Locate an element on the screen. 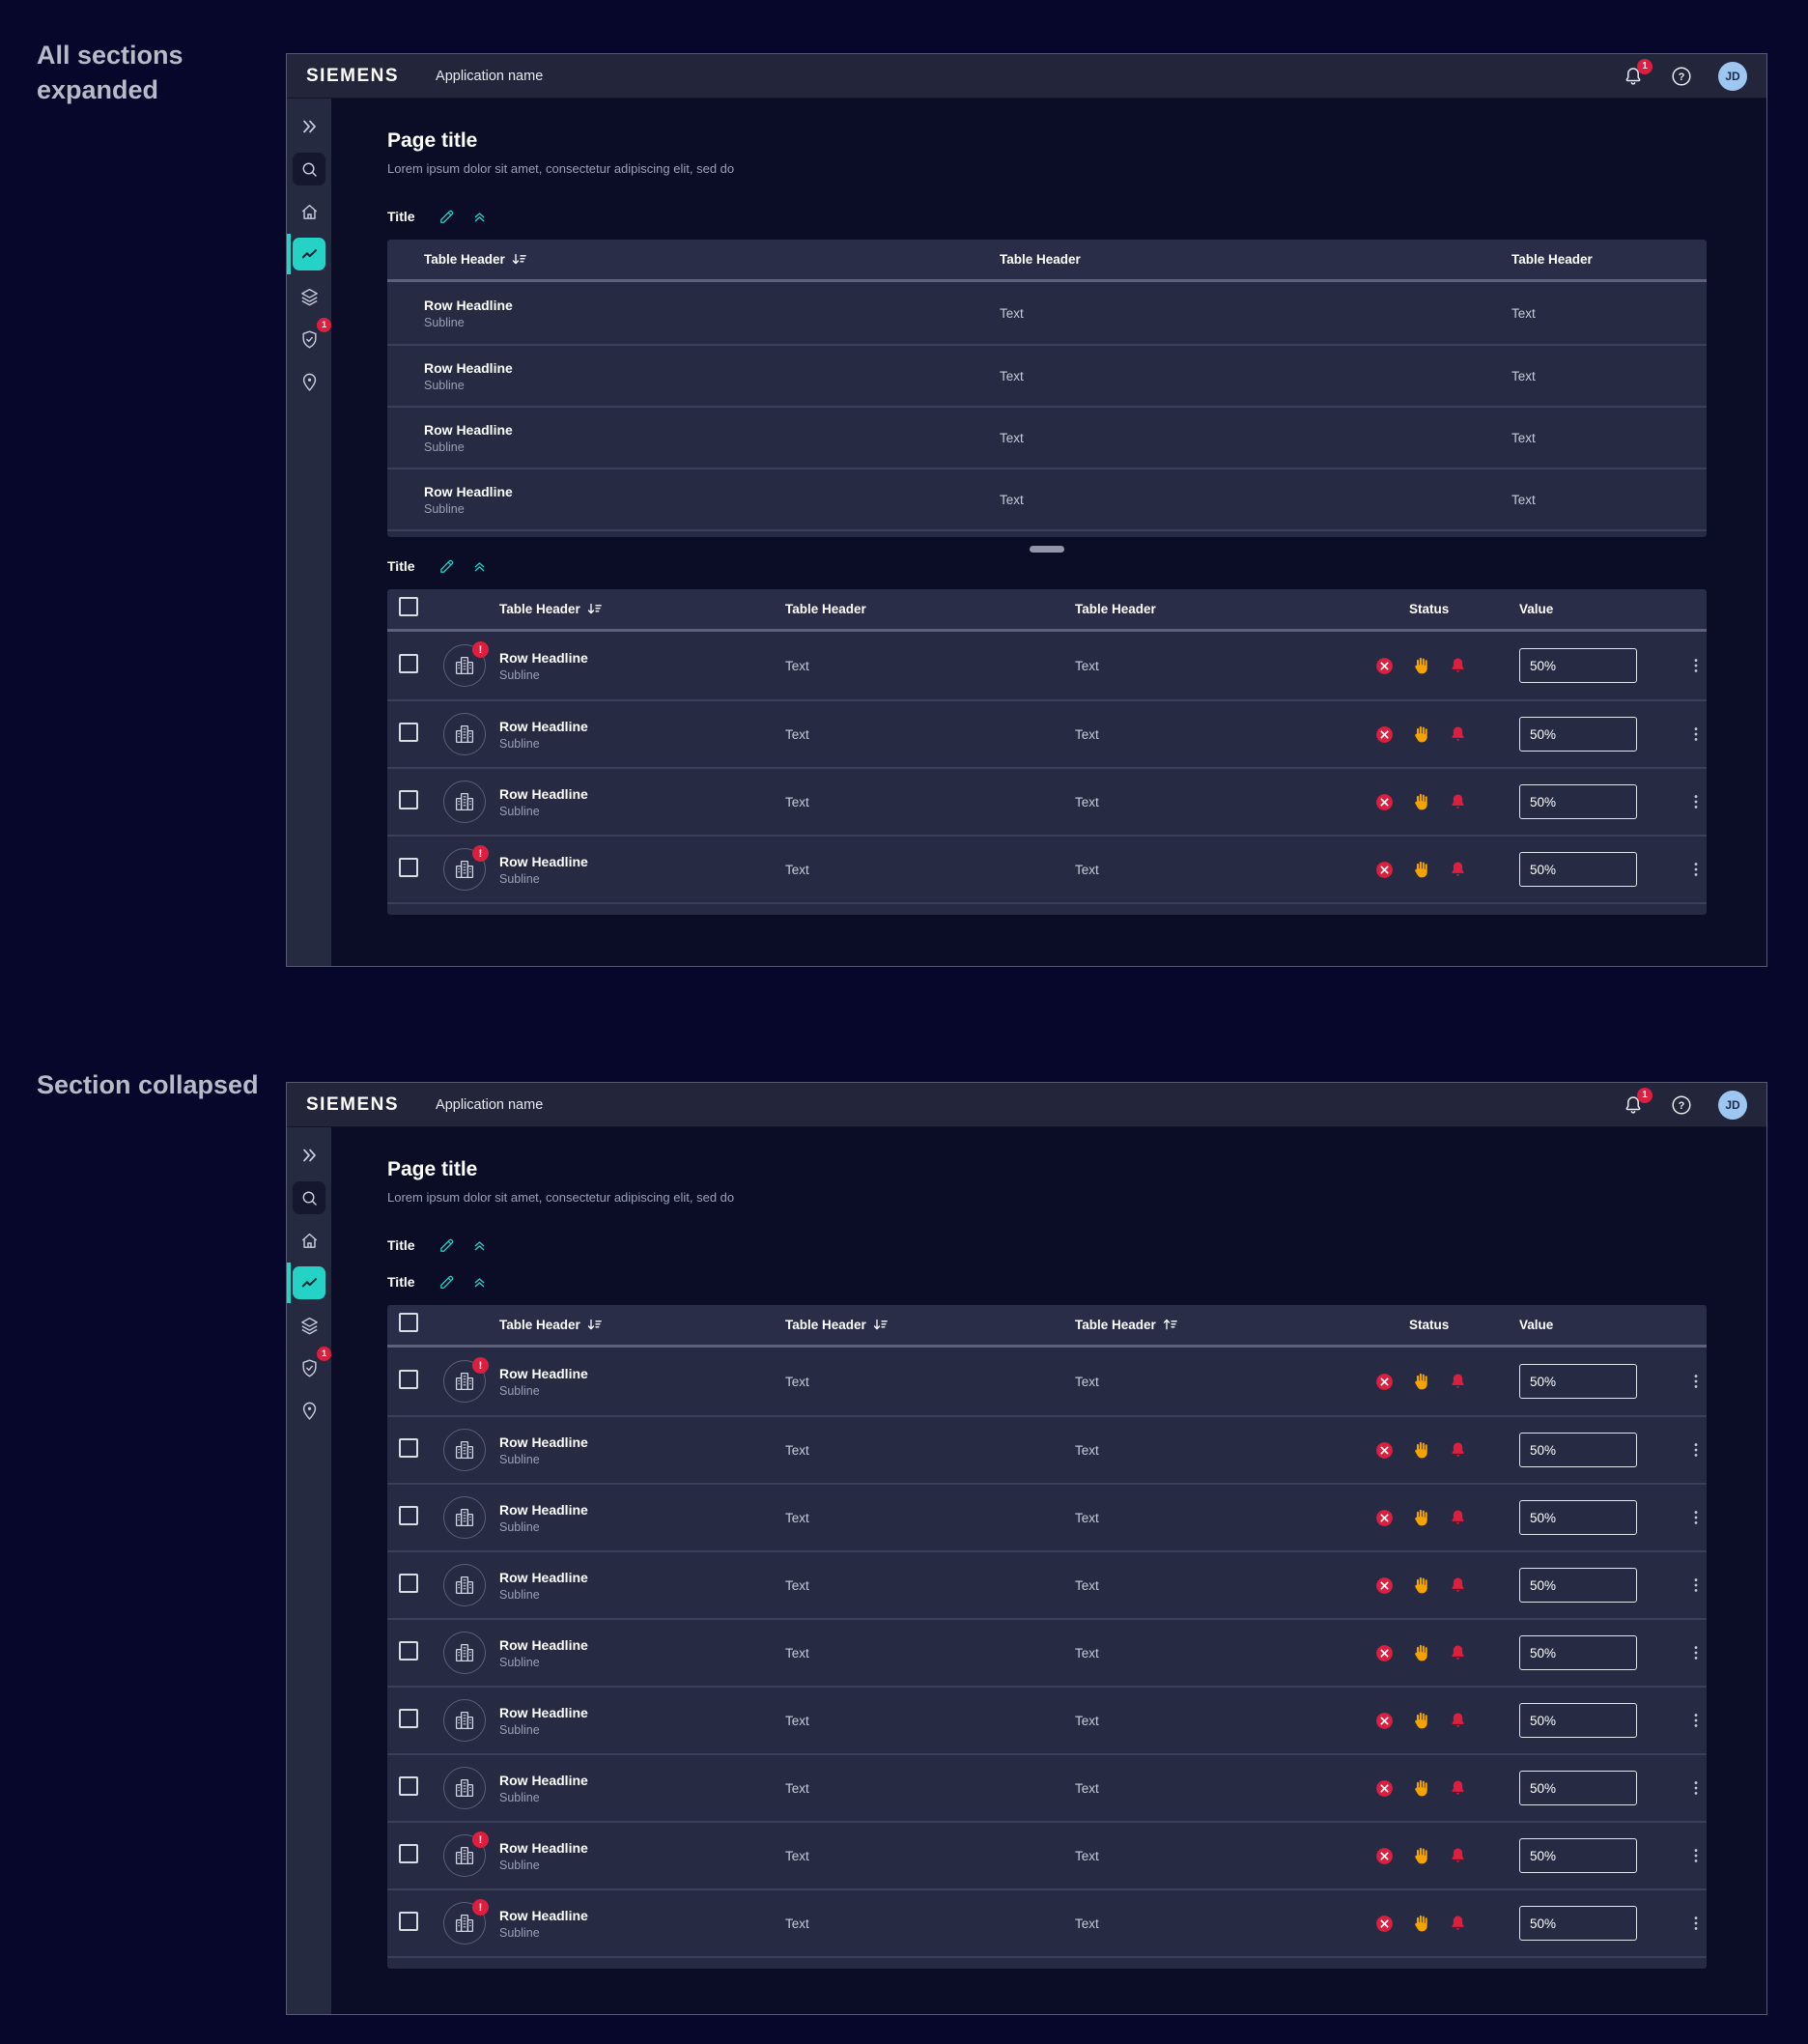 This screenshot has width=1808, height=2044. resize-handle is located at coordinates (1047, 549).